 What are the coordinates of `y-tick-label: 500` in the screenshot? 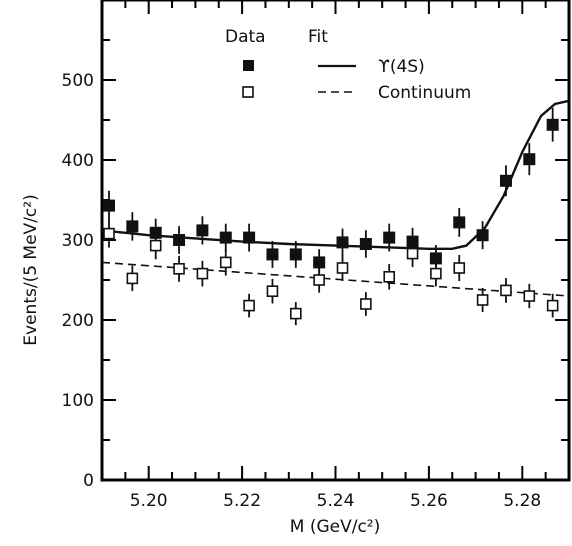 It's located at (78, 81).